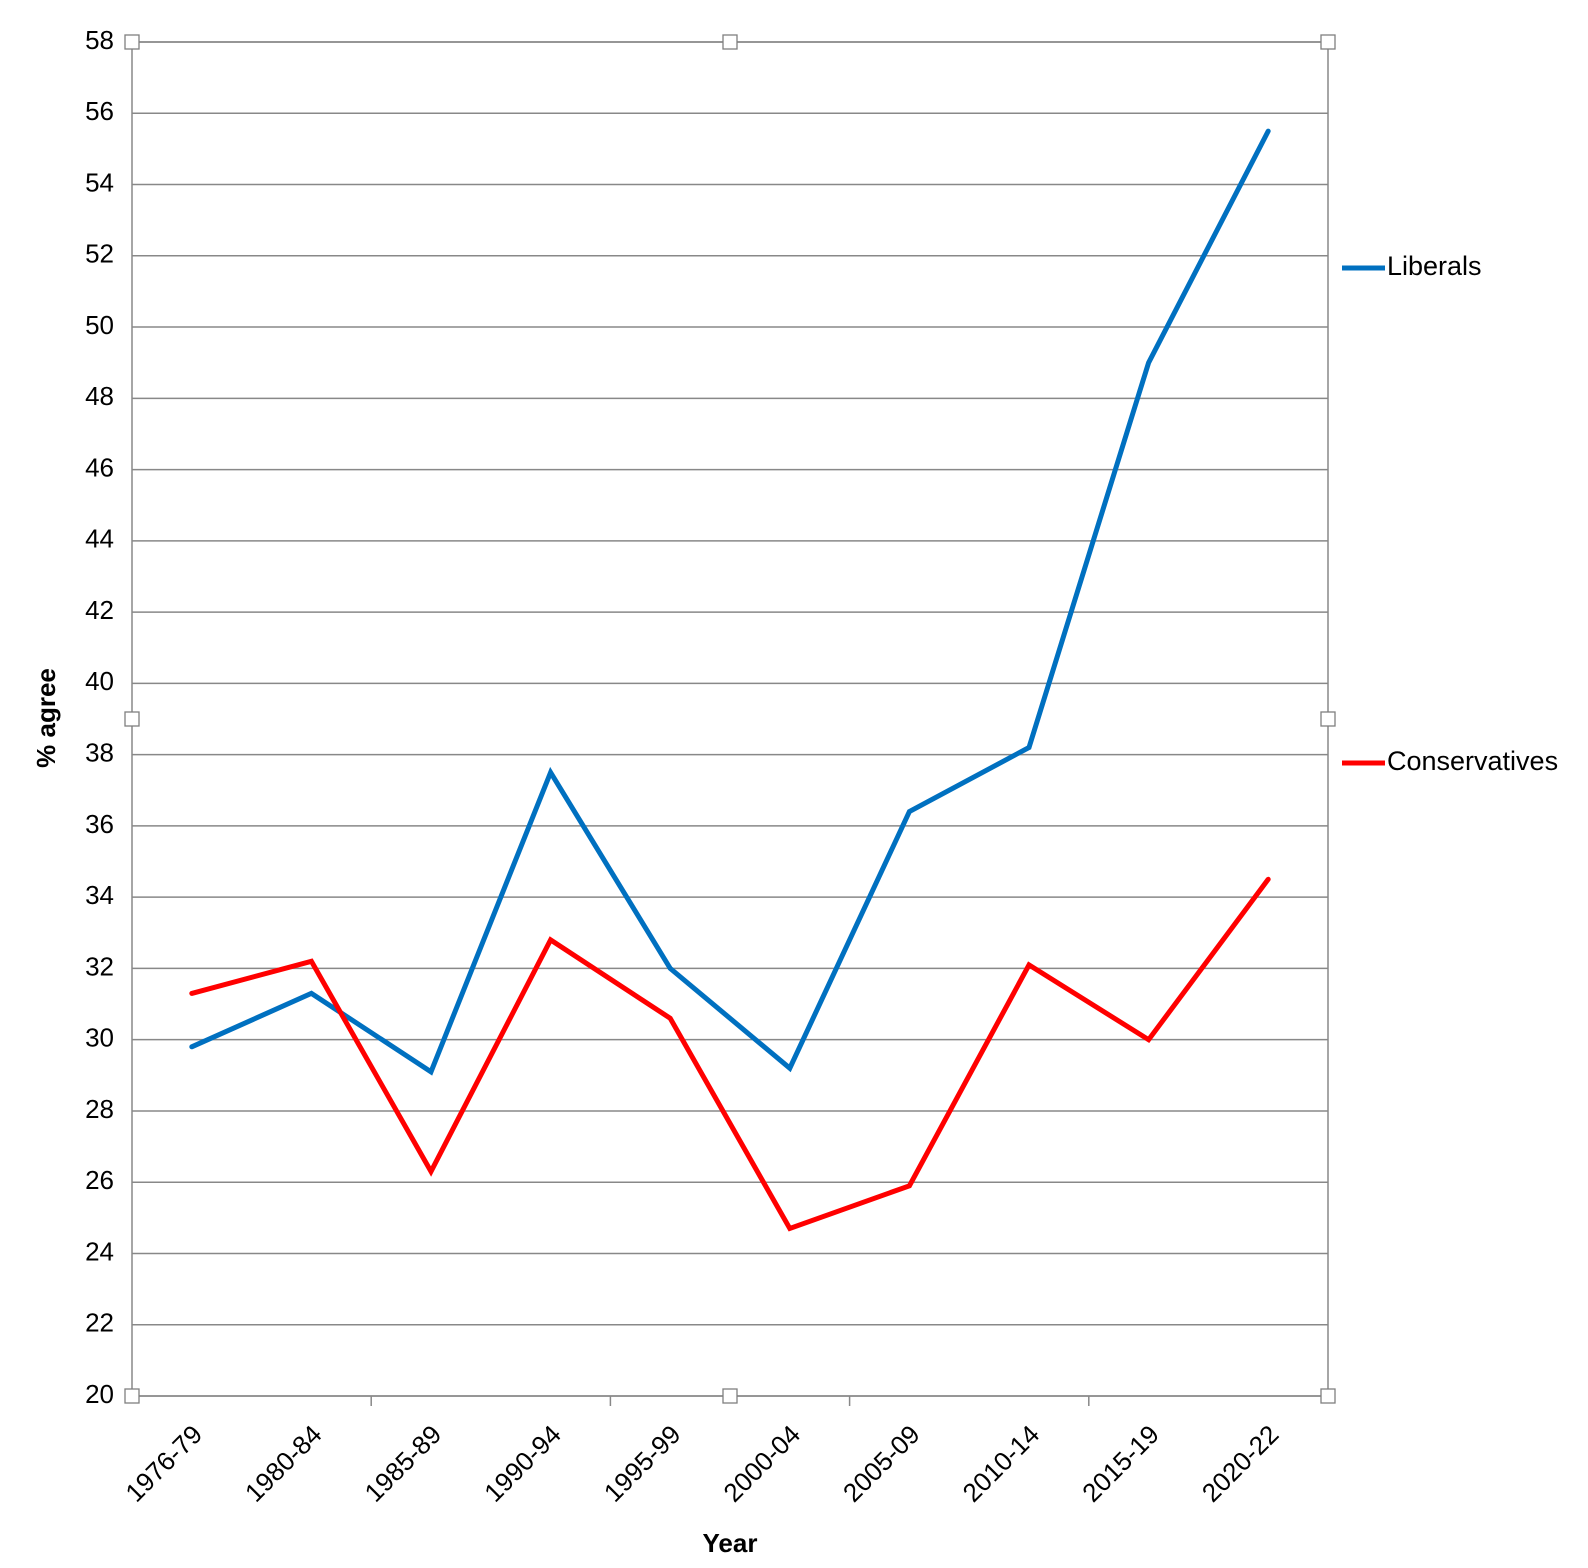 The height and width of the screenshot is (1568, 1588). What do you see at coordinates (99, 681) in the screenshot?
I see `y-tick-label: 40` at bounding box center [99, 681].